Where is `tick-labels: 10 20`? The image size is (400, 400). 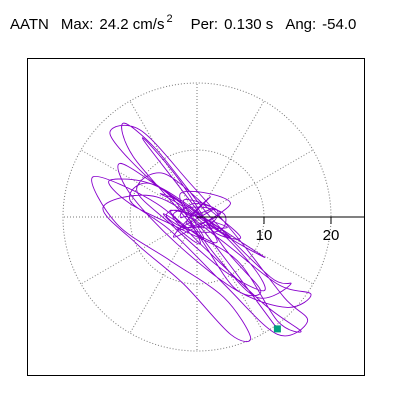 tick-labels: 10 20 is located at coordinates (298, 235).